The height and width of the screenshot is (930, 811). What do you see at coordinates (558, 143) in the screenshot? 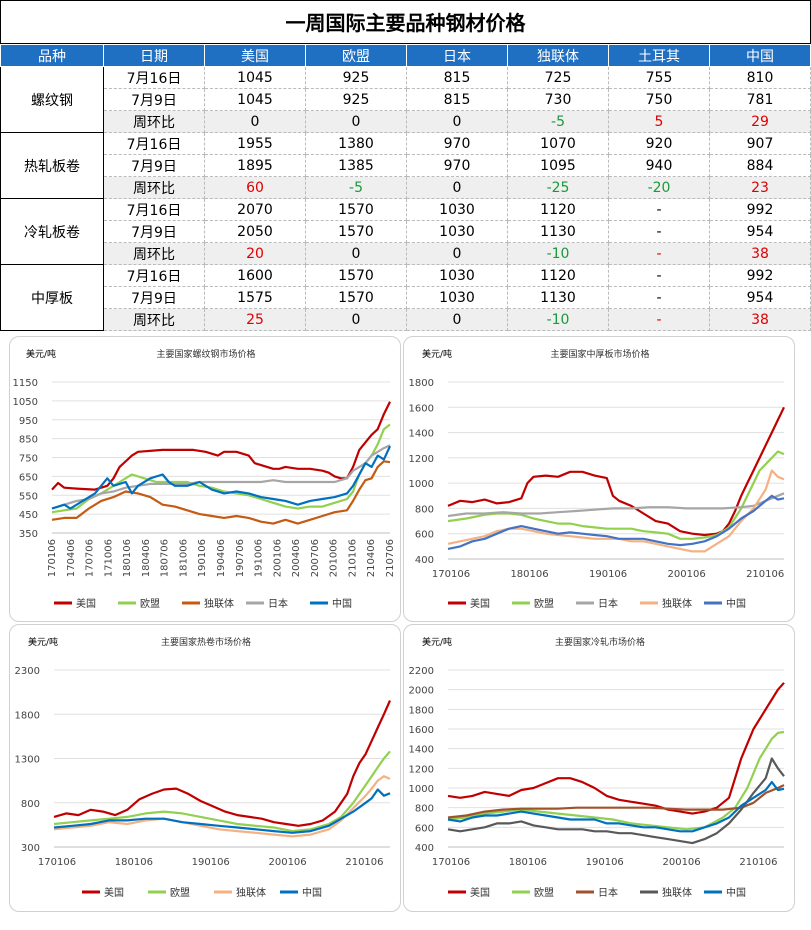
I see `price-cell-cis: 1070` at bounding box center [558, 143].